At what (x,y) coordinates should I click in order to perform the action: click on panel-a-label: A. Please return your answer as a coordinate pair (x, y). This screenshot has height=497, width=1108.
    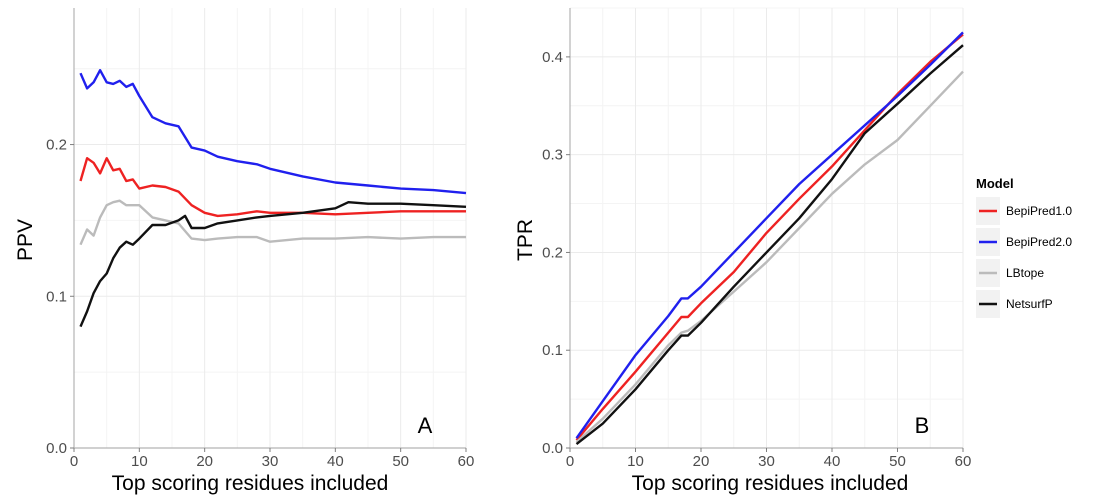
    Looking at the image, I should click on (425, 425).